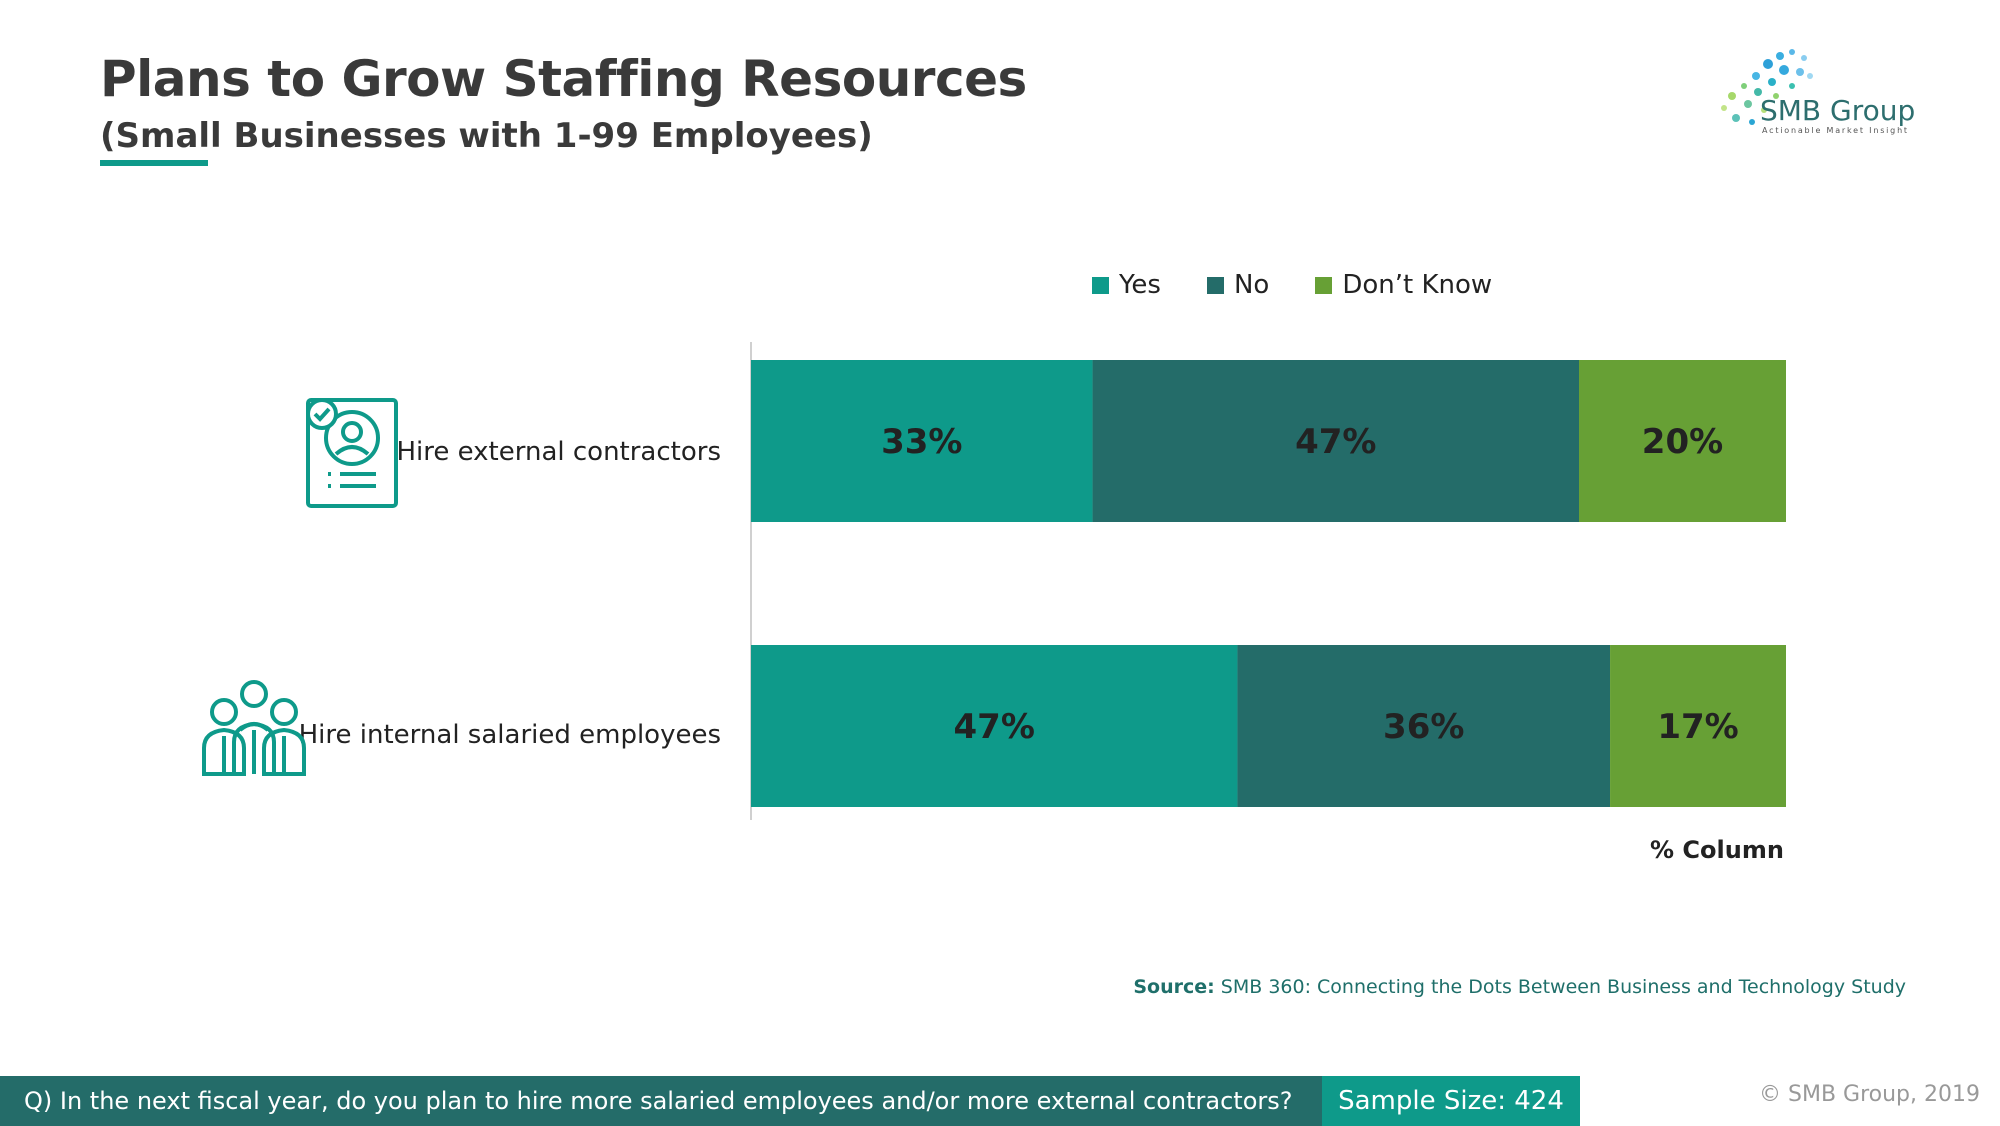 This screenshot has height=1126, width=2000. Describe the element at coordinates (1835, 130) in the screenshot. I see `logo-tagline: Actionable Market Insight` at that location.